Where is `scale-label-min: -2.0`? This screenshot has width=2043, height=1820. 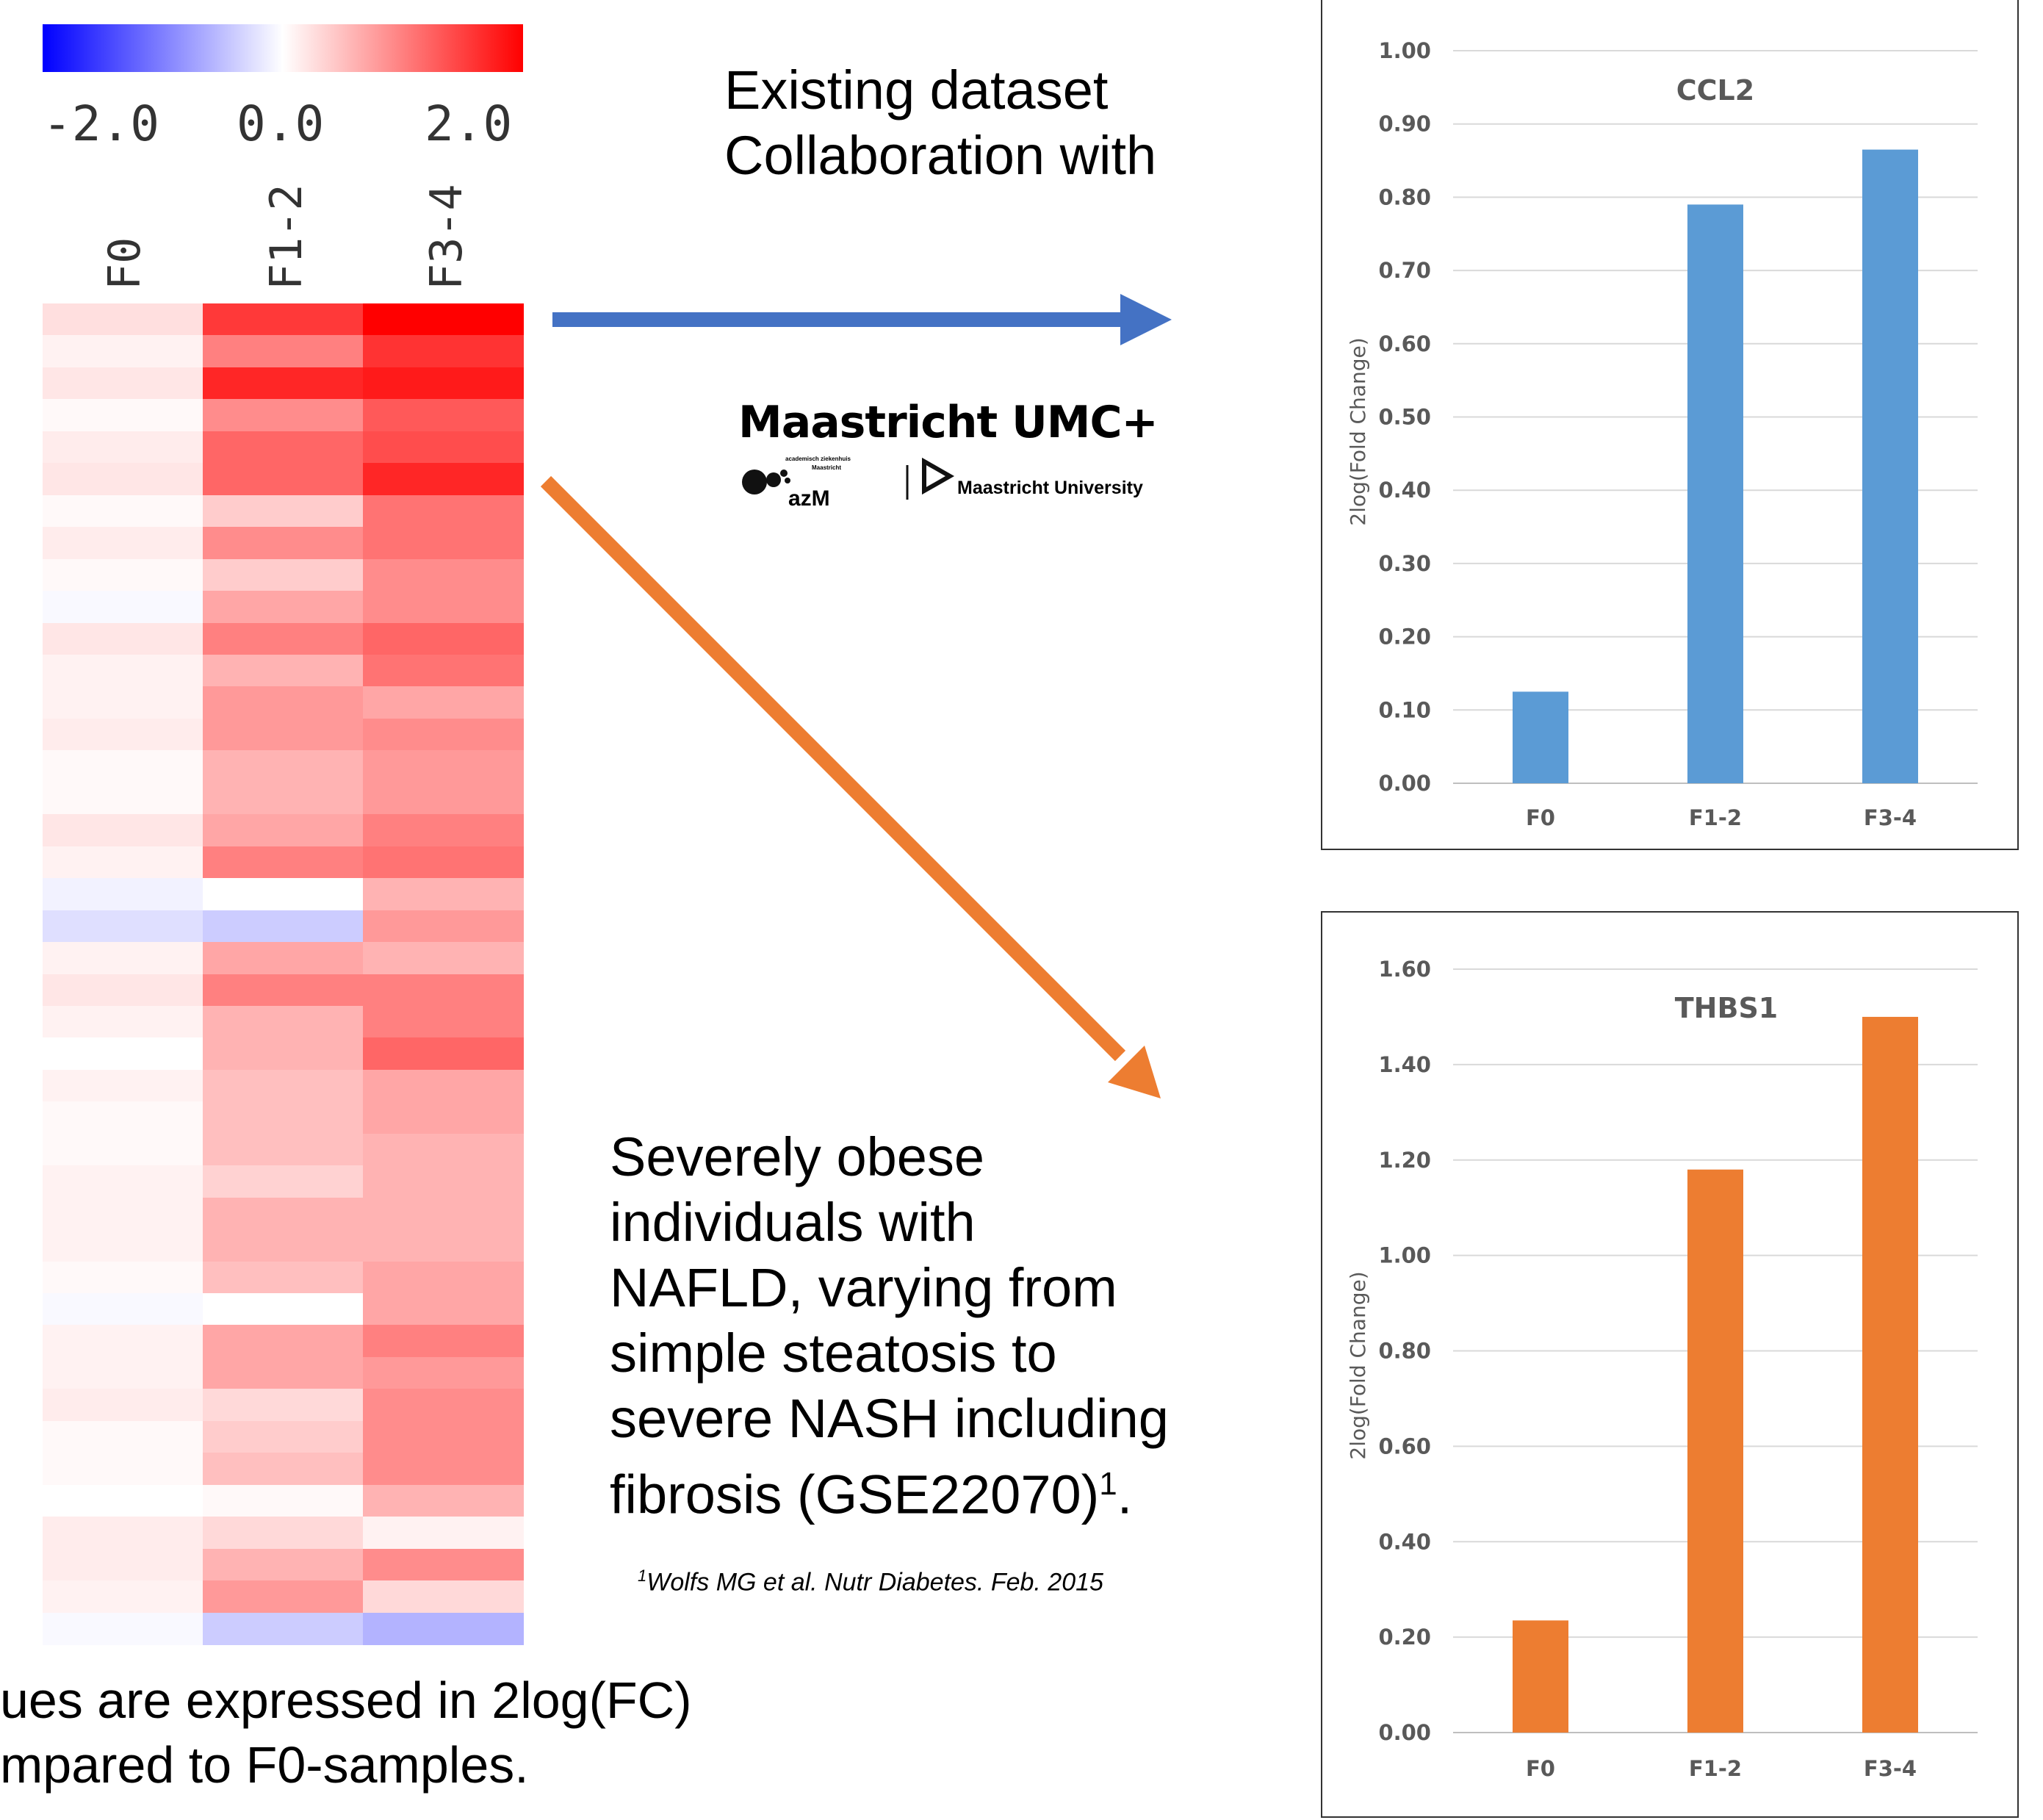 scale-label-min: -2.0 is located at coordinates (101, 124).